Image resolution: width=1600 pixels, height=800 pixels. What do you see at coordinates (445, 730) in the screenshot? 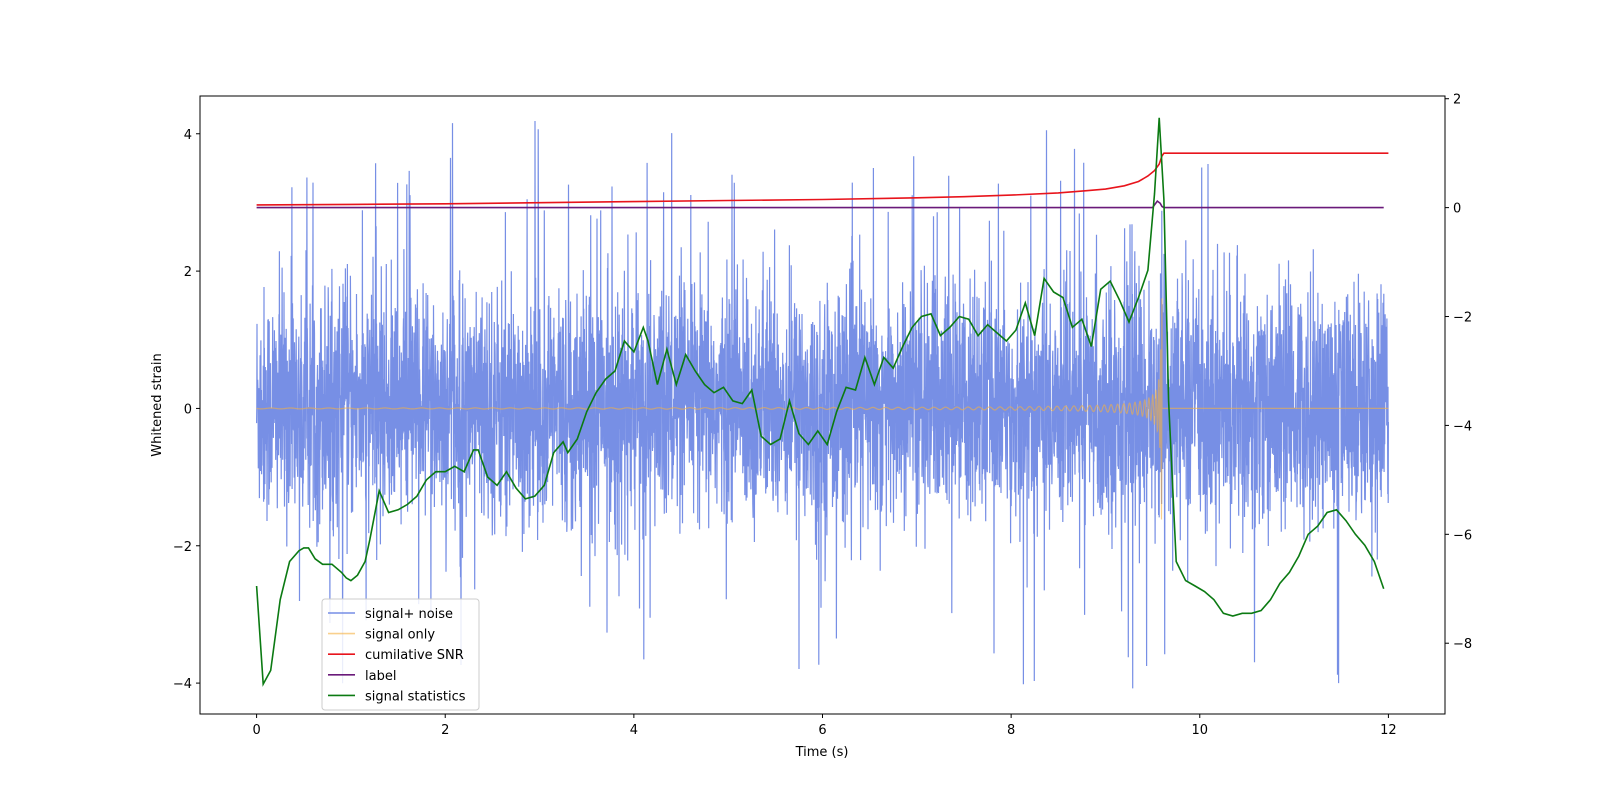
I see `x-tick-label: 2` at bounding box center [445, 730].